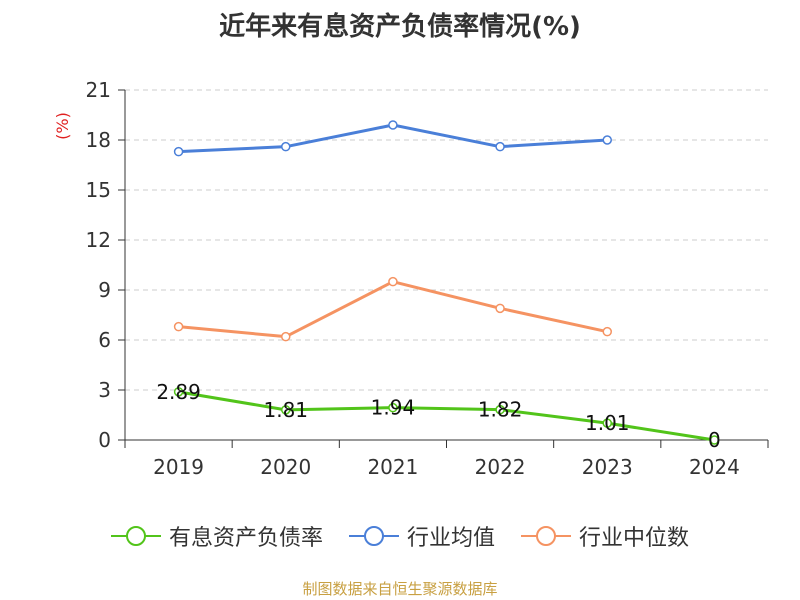 This screenshot has width=800, height=600. Describe the element at coordinates (104, 340) in the screenshot. I see `y-tick-label: 6` at that location.